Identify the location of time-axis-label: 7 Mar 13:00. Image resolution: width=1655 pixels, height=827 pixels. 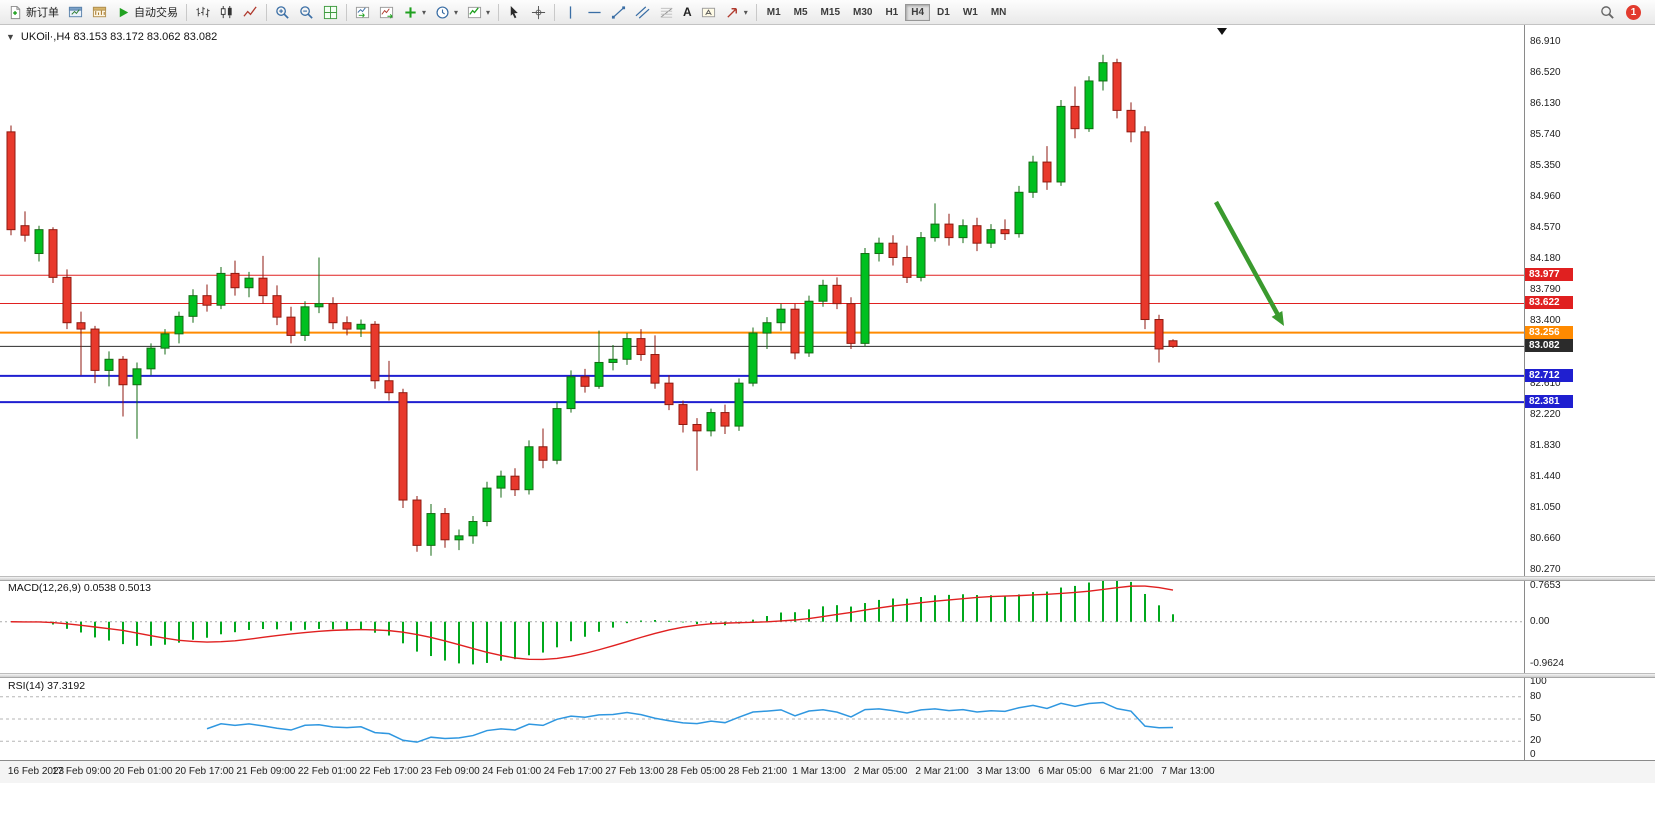
(1188, 771).